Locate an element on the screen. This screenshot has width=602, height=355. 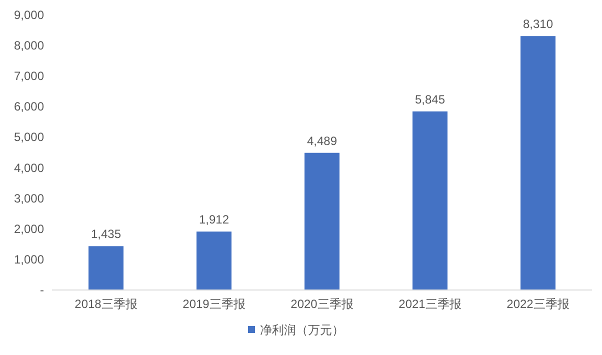
y-tick-label: 3,000 is located at coordinates (29, 198).